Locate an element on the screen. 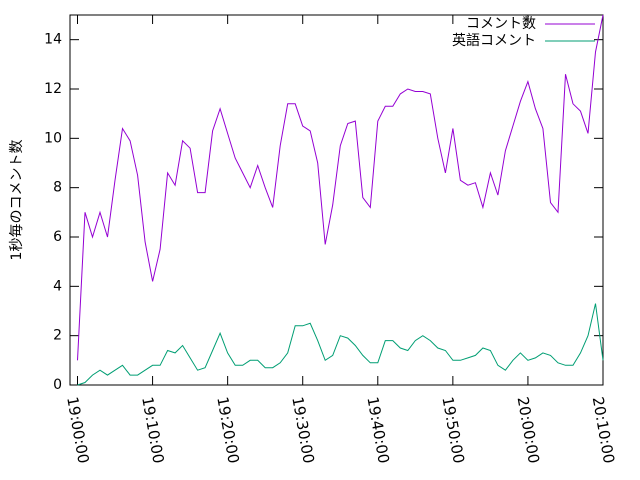 Image resolution: width=640 pixels, height=480 pixels. x-tick-label: 19:40:00 is located at coordinates (377, 429).